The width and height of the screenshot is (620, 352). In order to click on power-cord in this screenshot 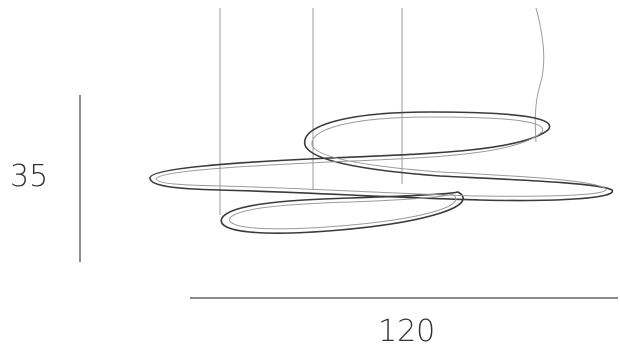, I will do `click(539, 75)`.